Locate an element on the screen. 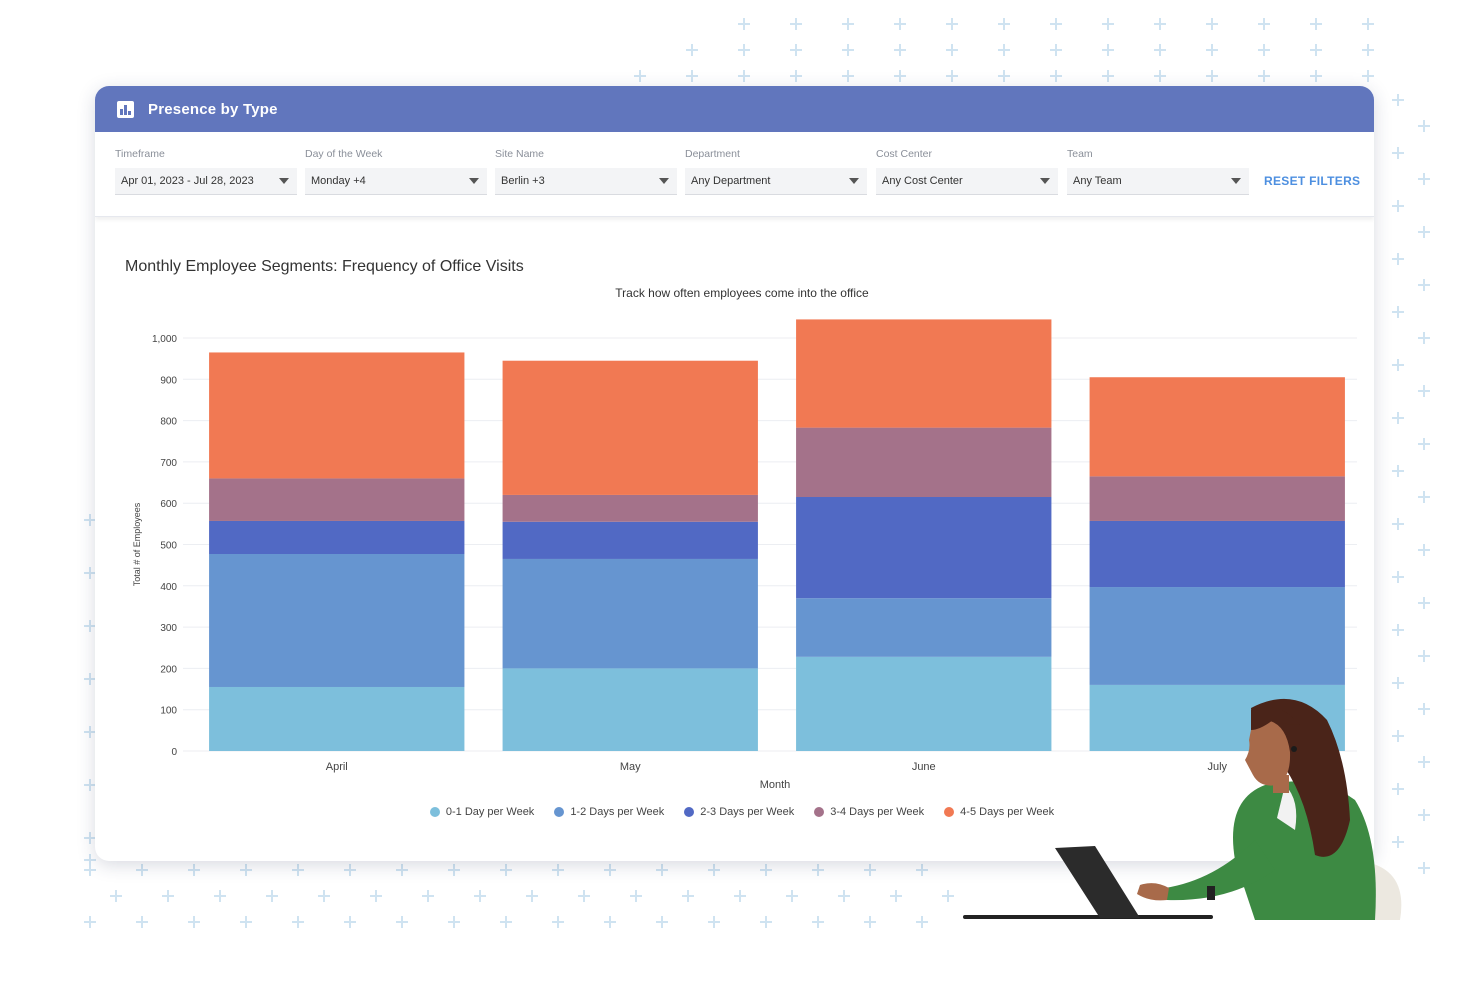  y-tick-label: 700 is located at coordinates (168, 463).